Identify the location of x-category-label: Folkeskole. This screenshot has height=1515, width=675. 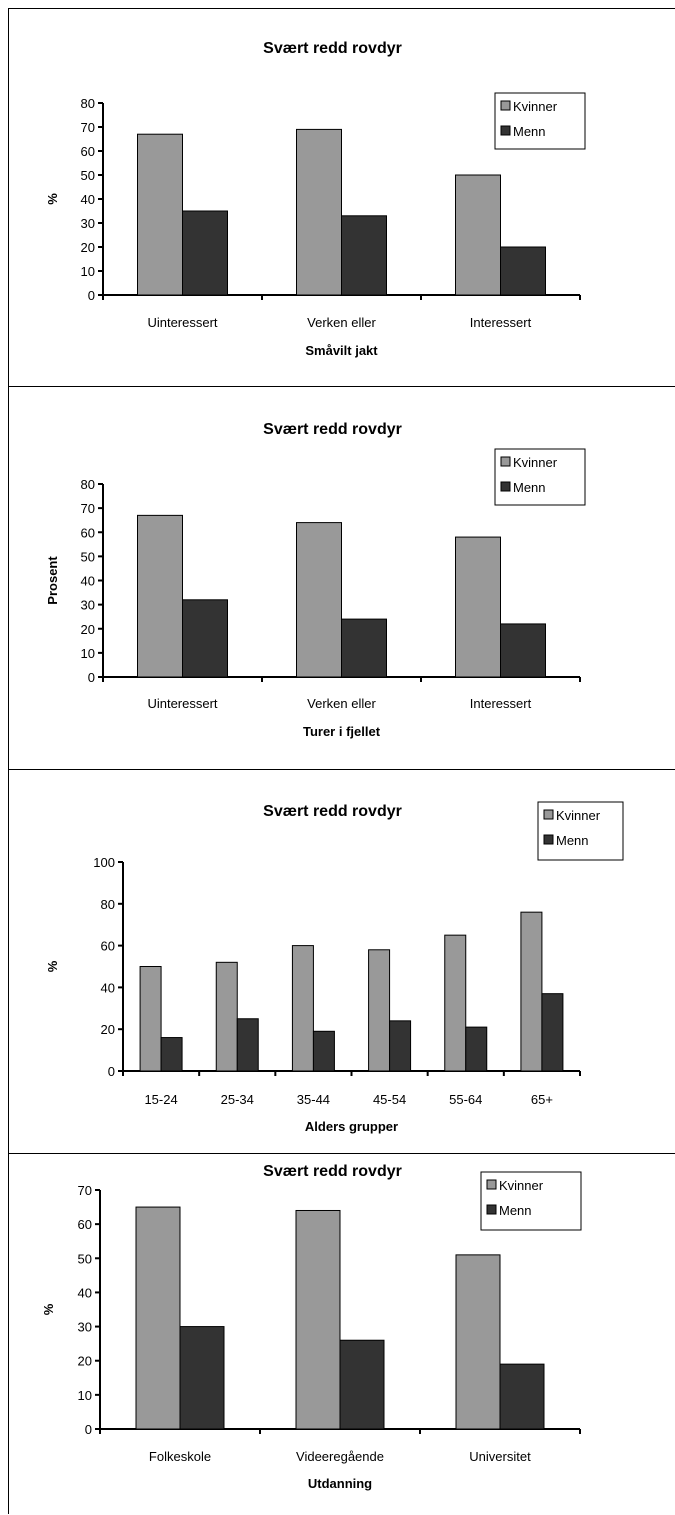
(180, 1456).